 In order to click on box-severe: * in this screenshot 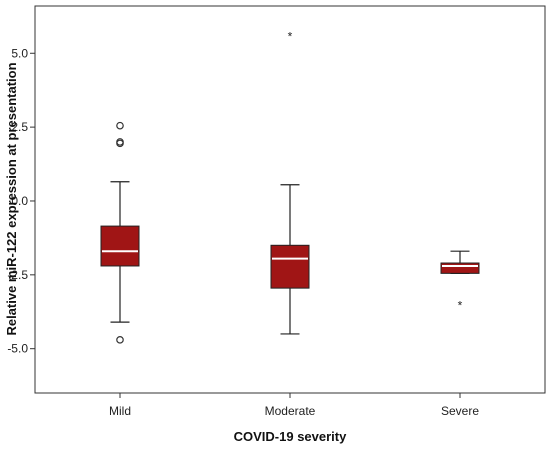, I will do `click(460, 281)`.